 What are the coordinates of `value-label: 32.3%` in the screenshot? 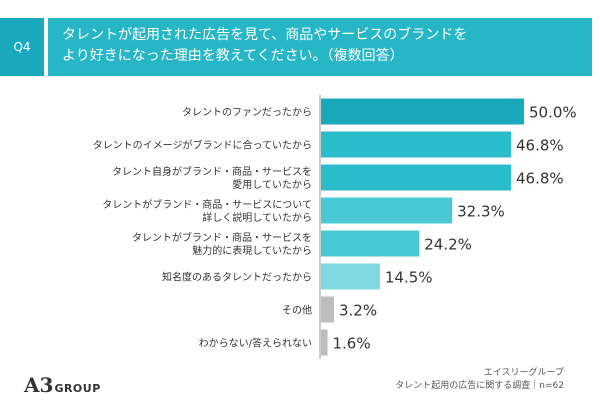 It's located at (481, 212).